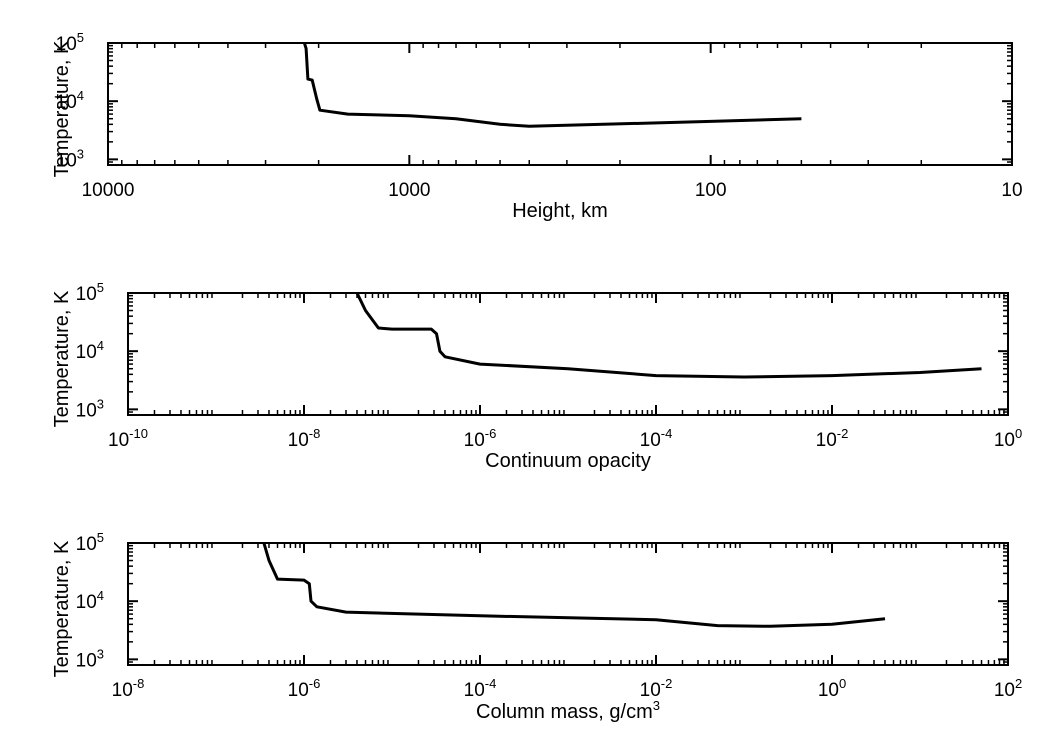  Describe the element at coordinates (568, 710) in the screenshot. I see `x-axis-label: Column mass, g/cm3` at that location.